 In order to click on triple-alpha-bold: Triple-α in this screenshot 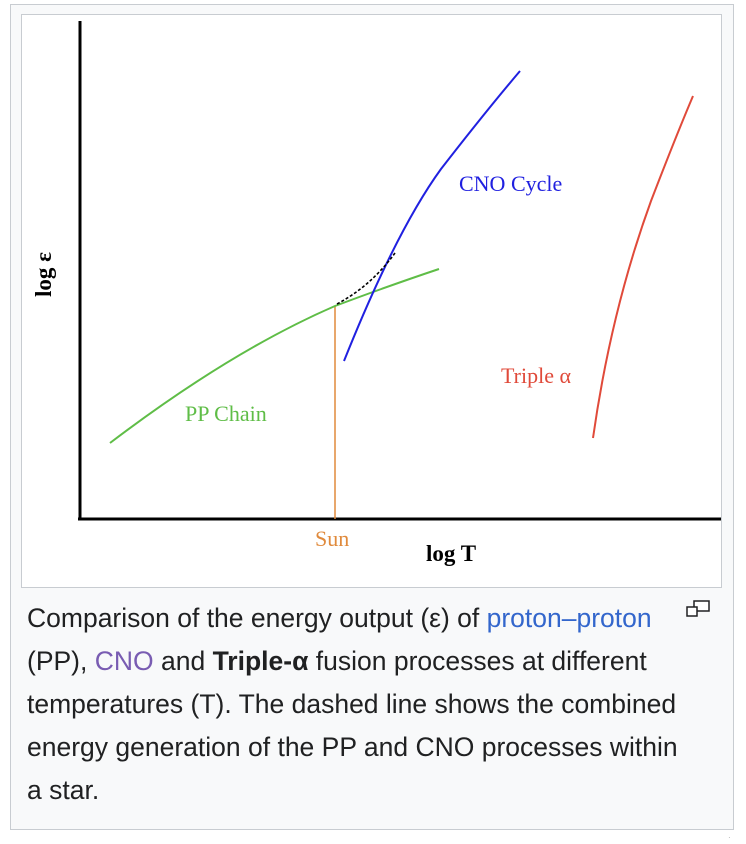, I will do `click(260, 661)`.